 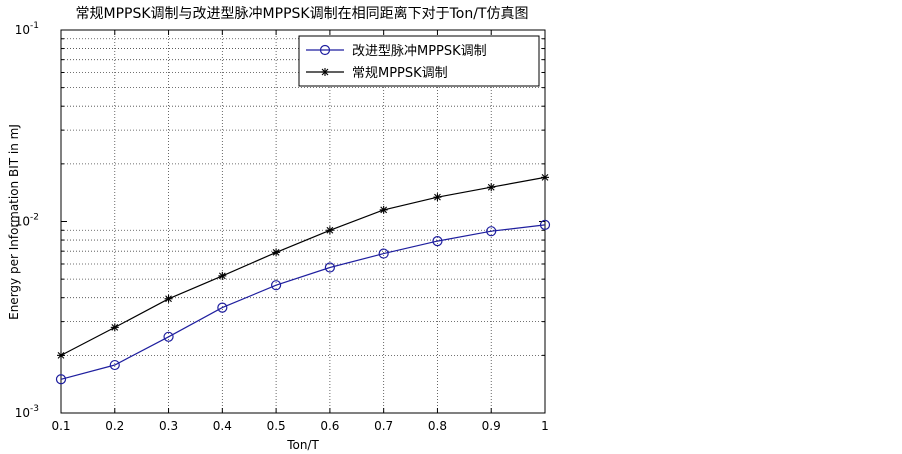 I want to click on legend-star-glyph, so click(x=325, y=72).